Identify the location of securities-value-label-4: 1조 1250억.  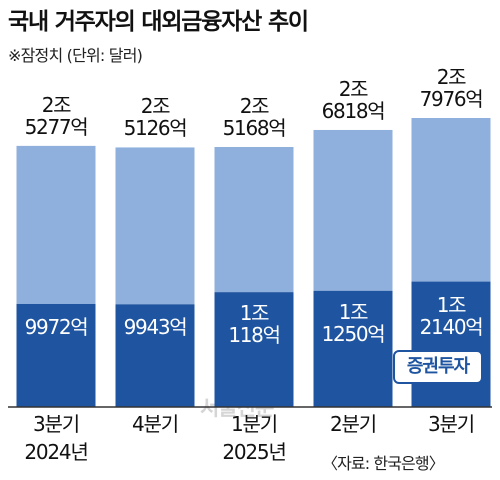
(353, 323).